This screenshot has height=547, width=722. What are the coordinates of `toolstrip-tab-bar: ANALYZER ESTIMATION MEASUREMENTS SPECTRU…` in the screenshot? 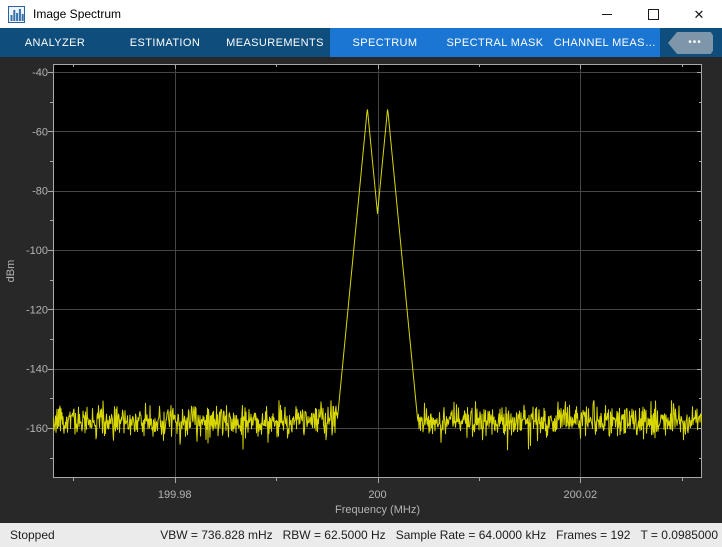 It's located at (361, 42).